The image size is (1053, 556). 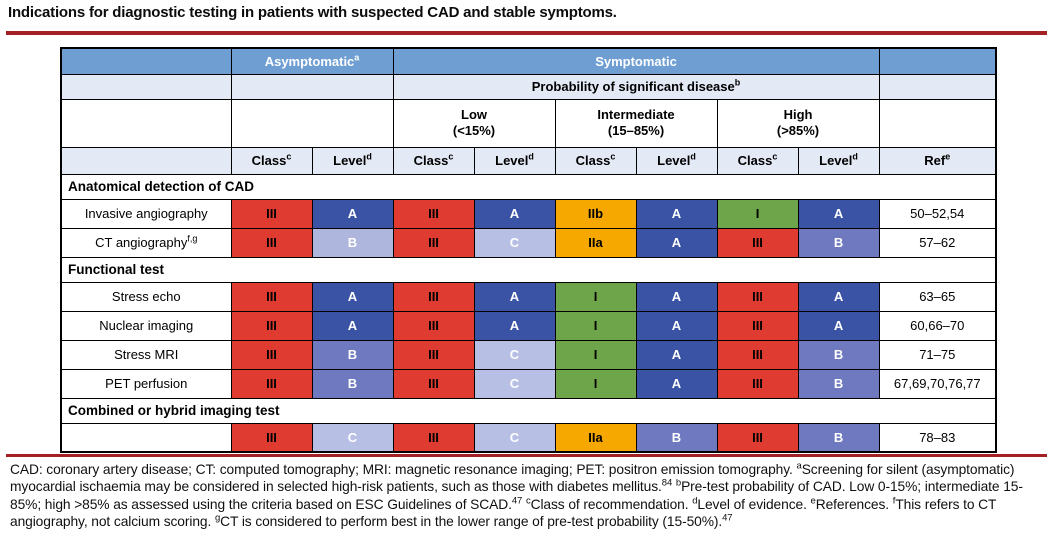 I want to click on footnote-superscript: c, so click(x=528, y=501).